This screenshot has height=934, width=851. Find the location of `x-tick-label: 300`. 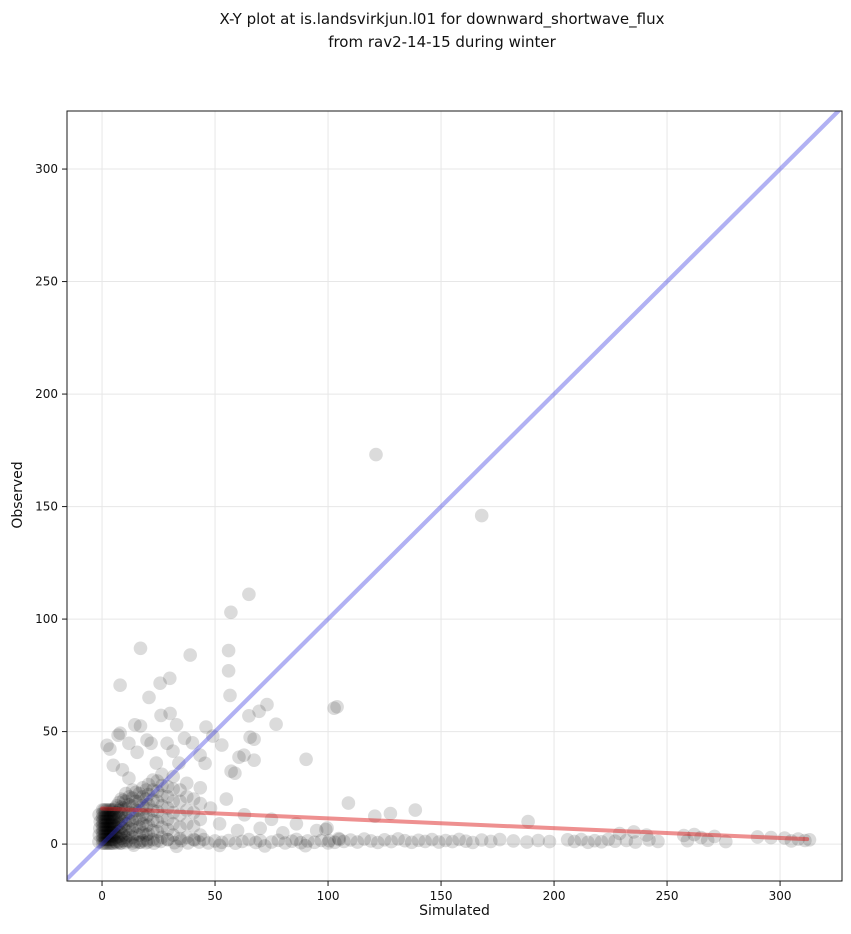

x-tick-label: 300 is located at coordinates (780, 896).